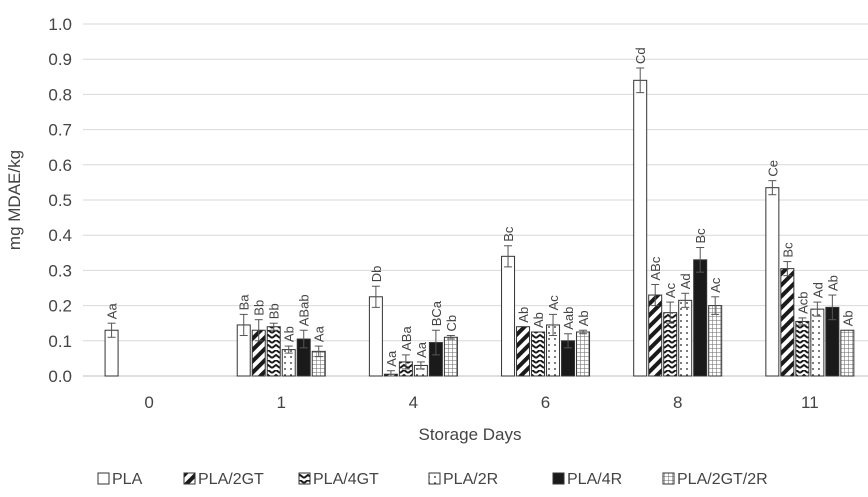 This screenshot has height=497, width=868. Describe the element at coordinates (60, 130) in the screenshot. I see `y-tick-label: 0.7` at that location.